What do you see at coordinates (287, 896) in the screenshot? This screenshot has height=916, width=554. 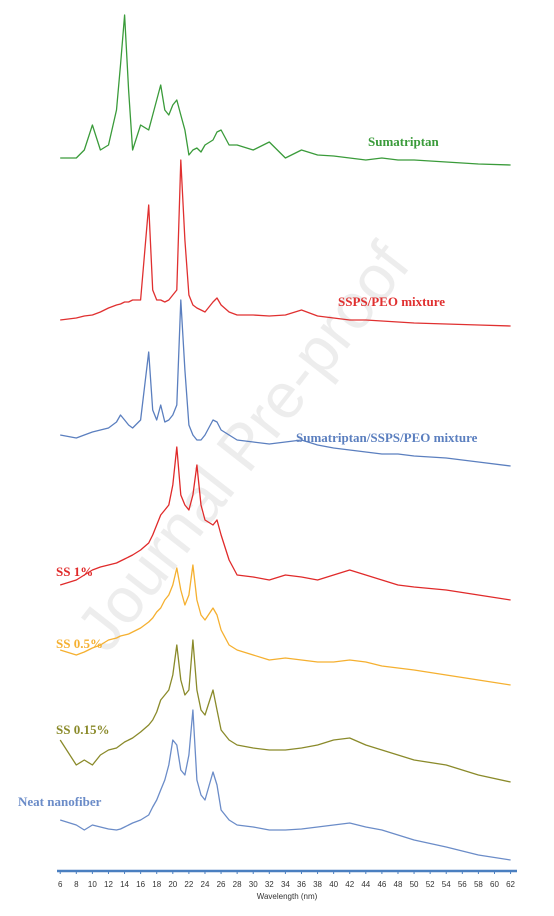 I see `x-axis-label: Wavelength (nm)` at bounding box center [287, 896].